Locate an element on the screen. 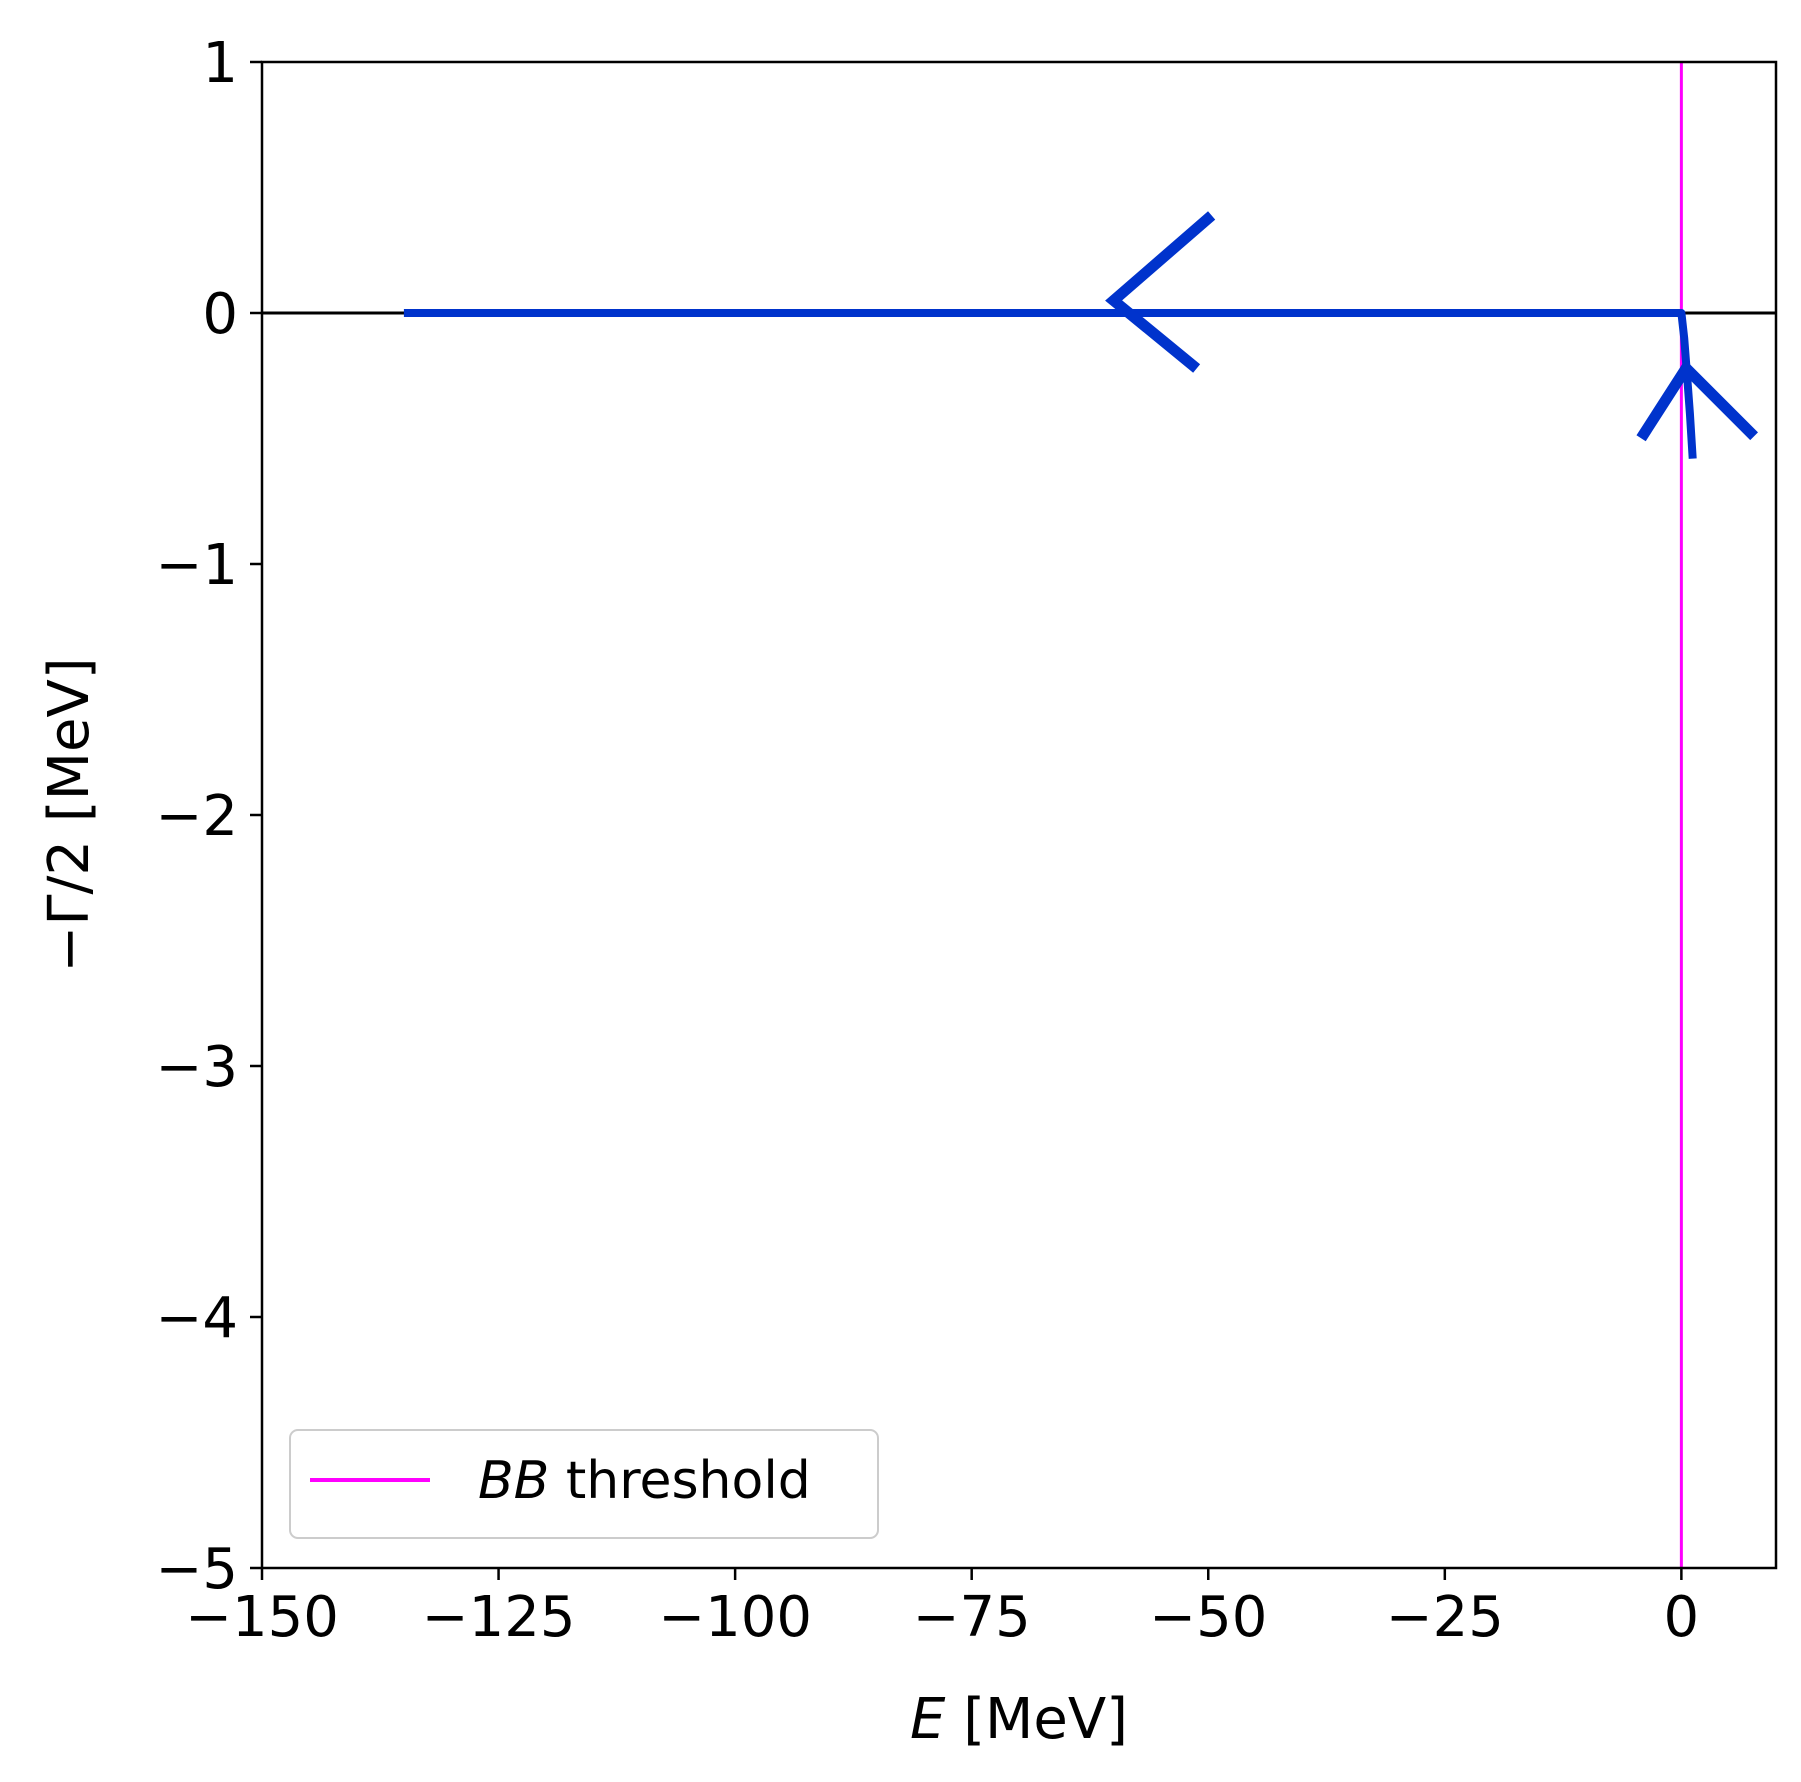  x-tick-label: −50 is located at coordinates (1208, 1617).